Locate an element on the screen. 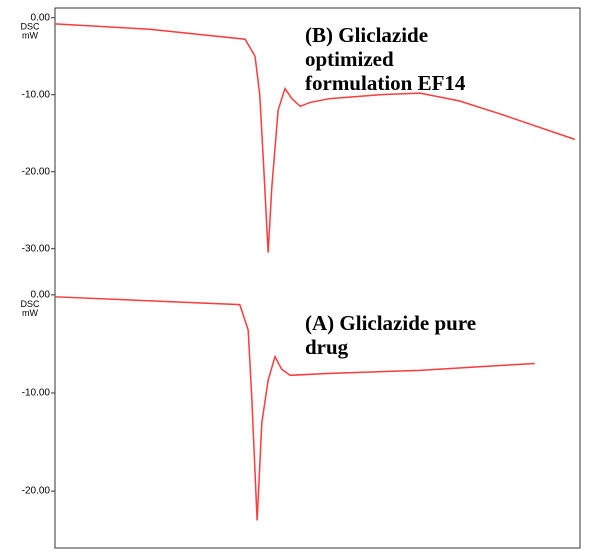 The width and height of the screenshot is (606, 555). annotation: formulation EF14 is located at coordinates (385, 83).